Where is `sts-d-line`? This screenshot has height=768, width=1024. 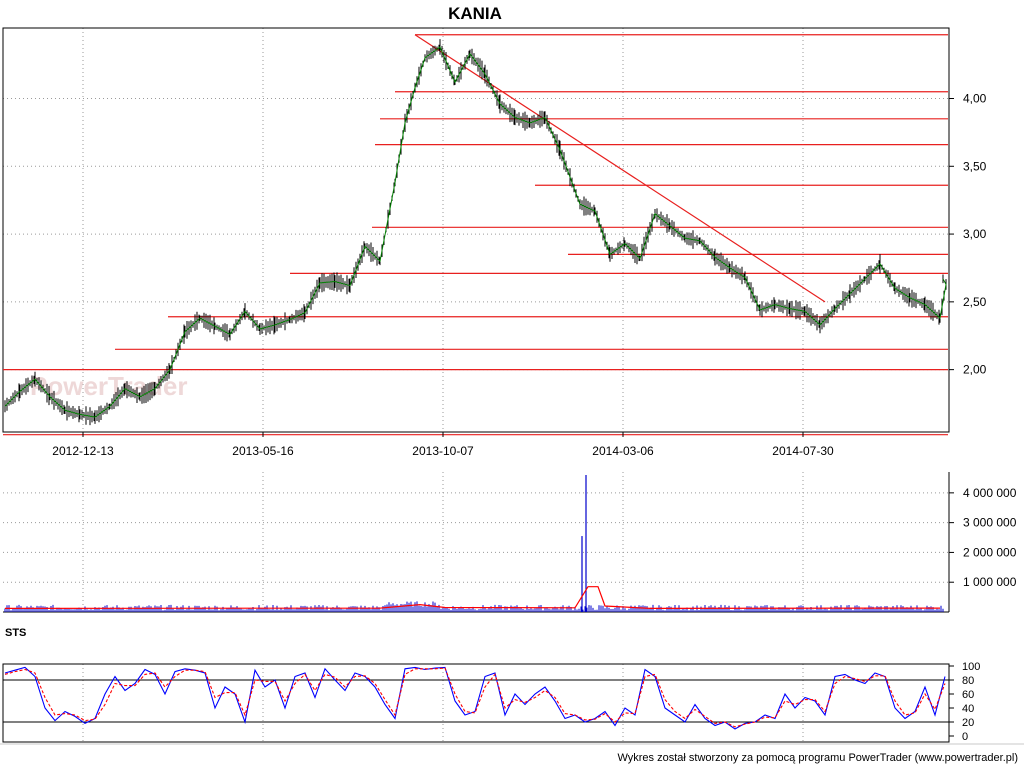 sts-d-line is located at coordinates (475, 697).